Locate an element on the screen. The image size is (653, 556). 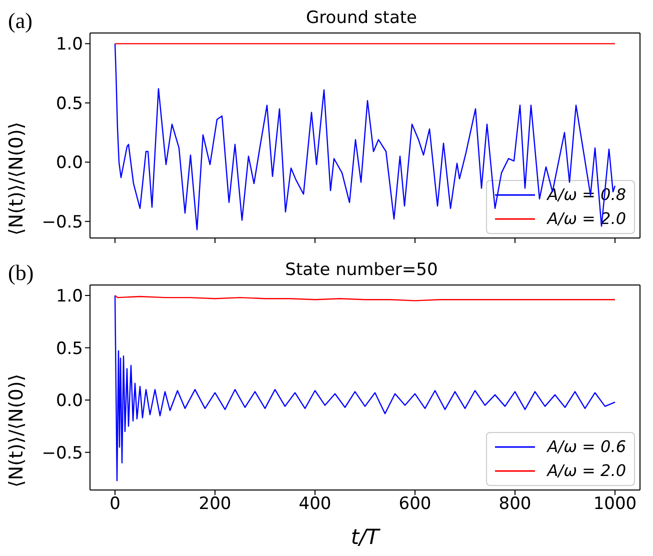
x-tick-label: 600 is located at coordinates (415, 504).